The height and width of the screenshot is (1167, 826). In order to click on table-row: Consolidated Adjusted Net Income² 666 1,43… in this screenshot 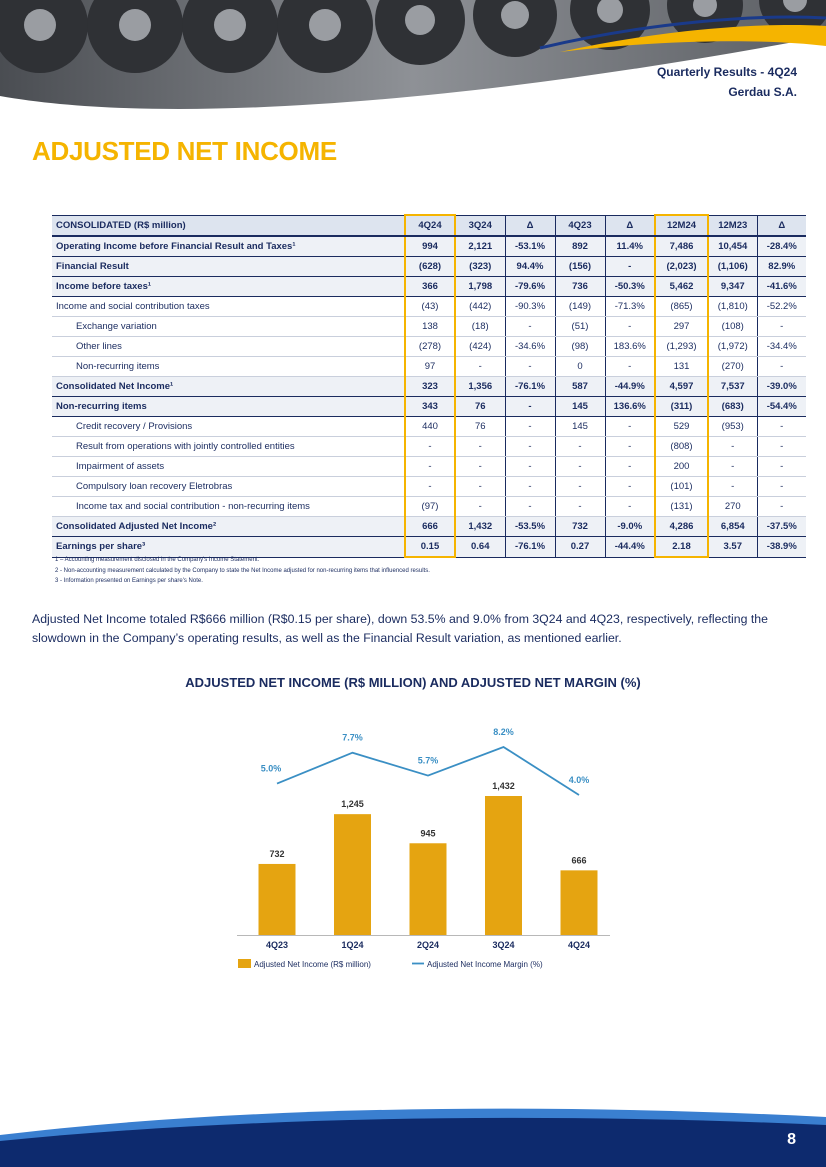, I will do `click(429, 526)`.